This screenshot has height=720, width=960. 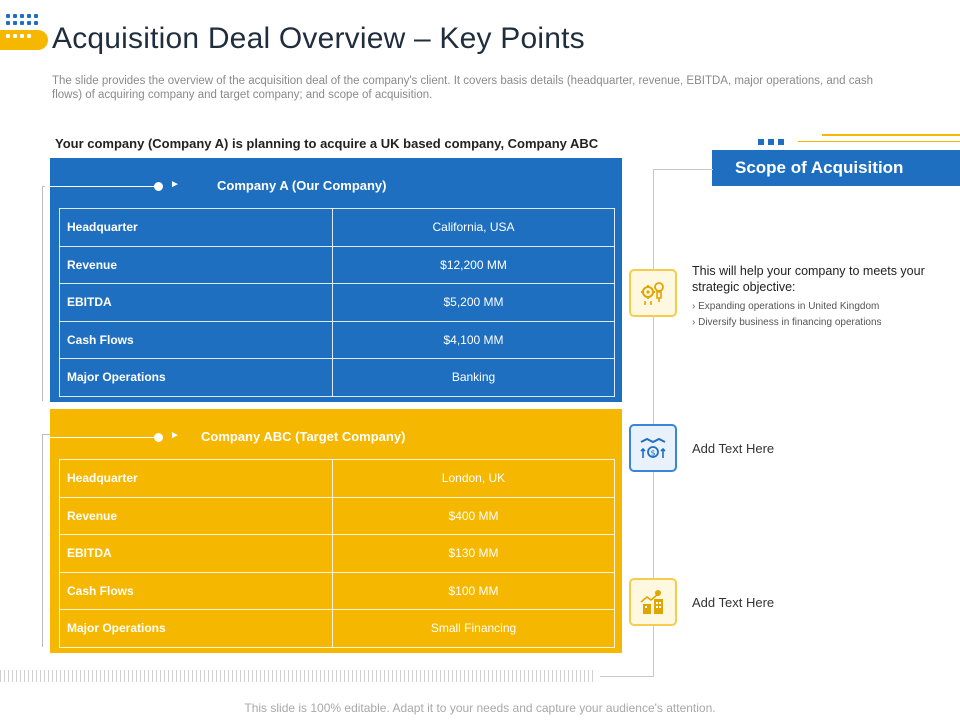 I want to click on panel-outline-yellow, so click(x=46, y=540).